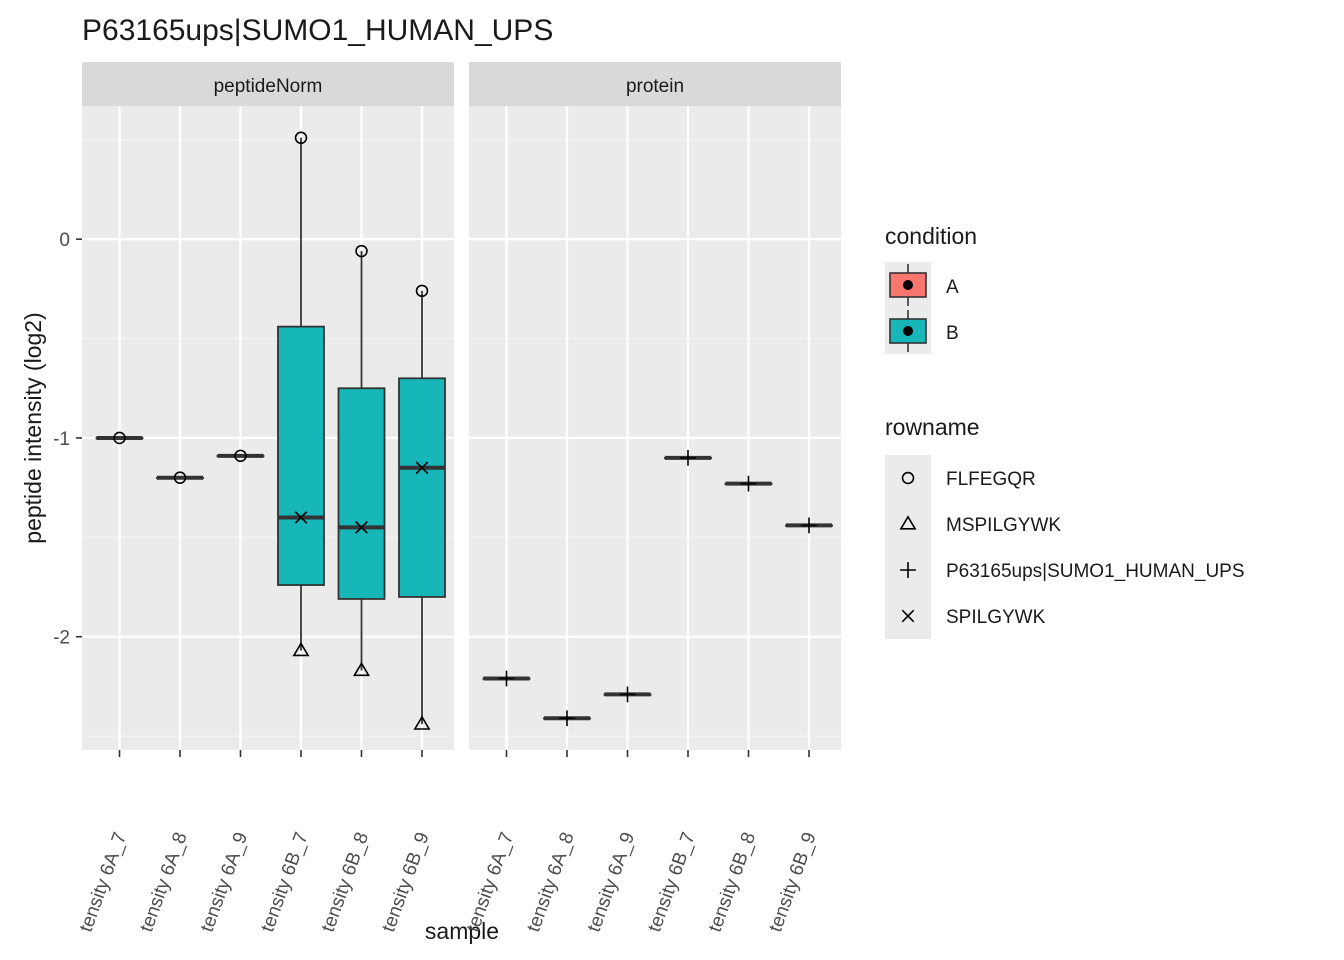  What do you see at coordinates (462, 931) in the screenshot?
I see `x-axis-label: sample` at bounding box center [462, 931].